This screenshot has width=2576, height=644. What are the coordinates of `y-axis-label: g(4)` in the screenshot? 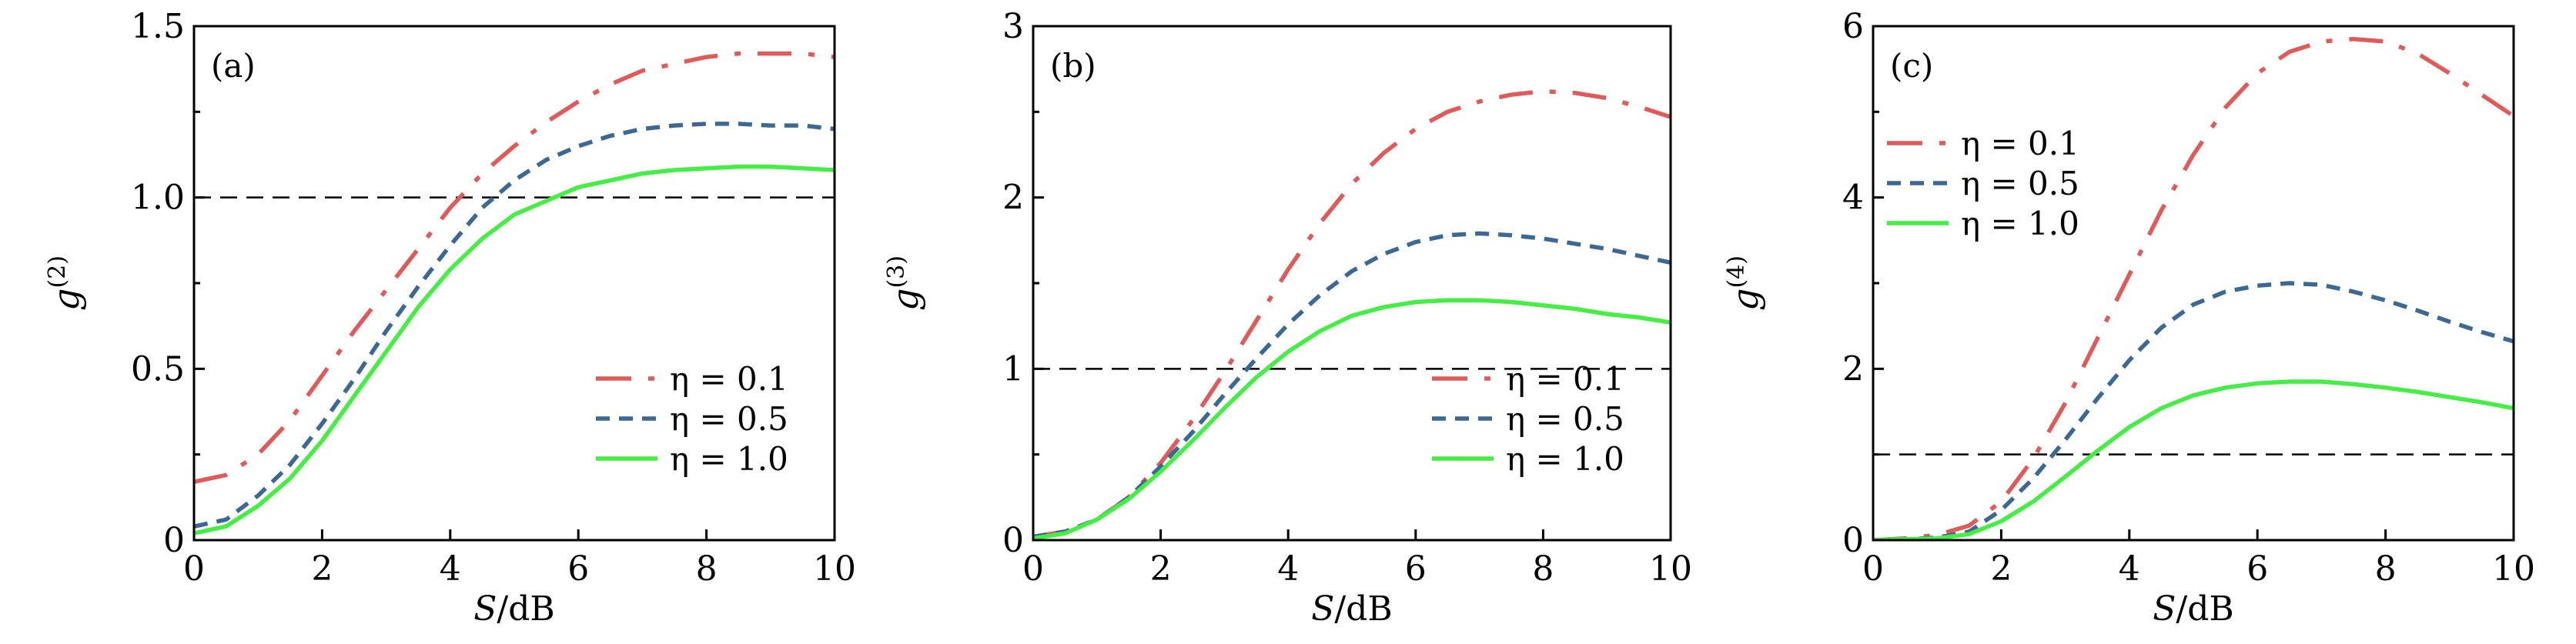 It's located at (1745, 283).